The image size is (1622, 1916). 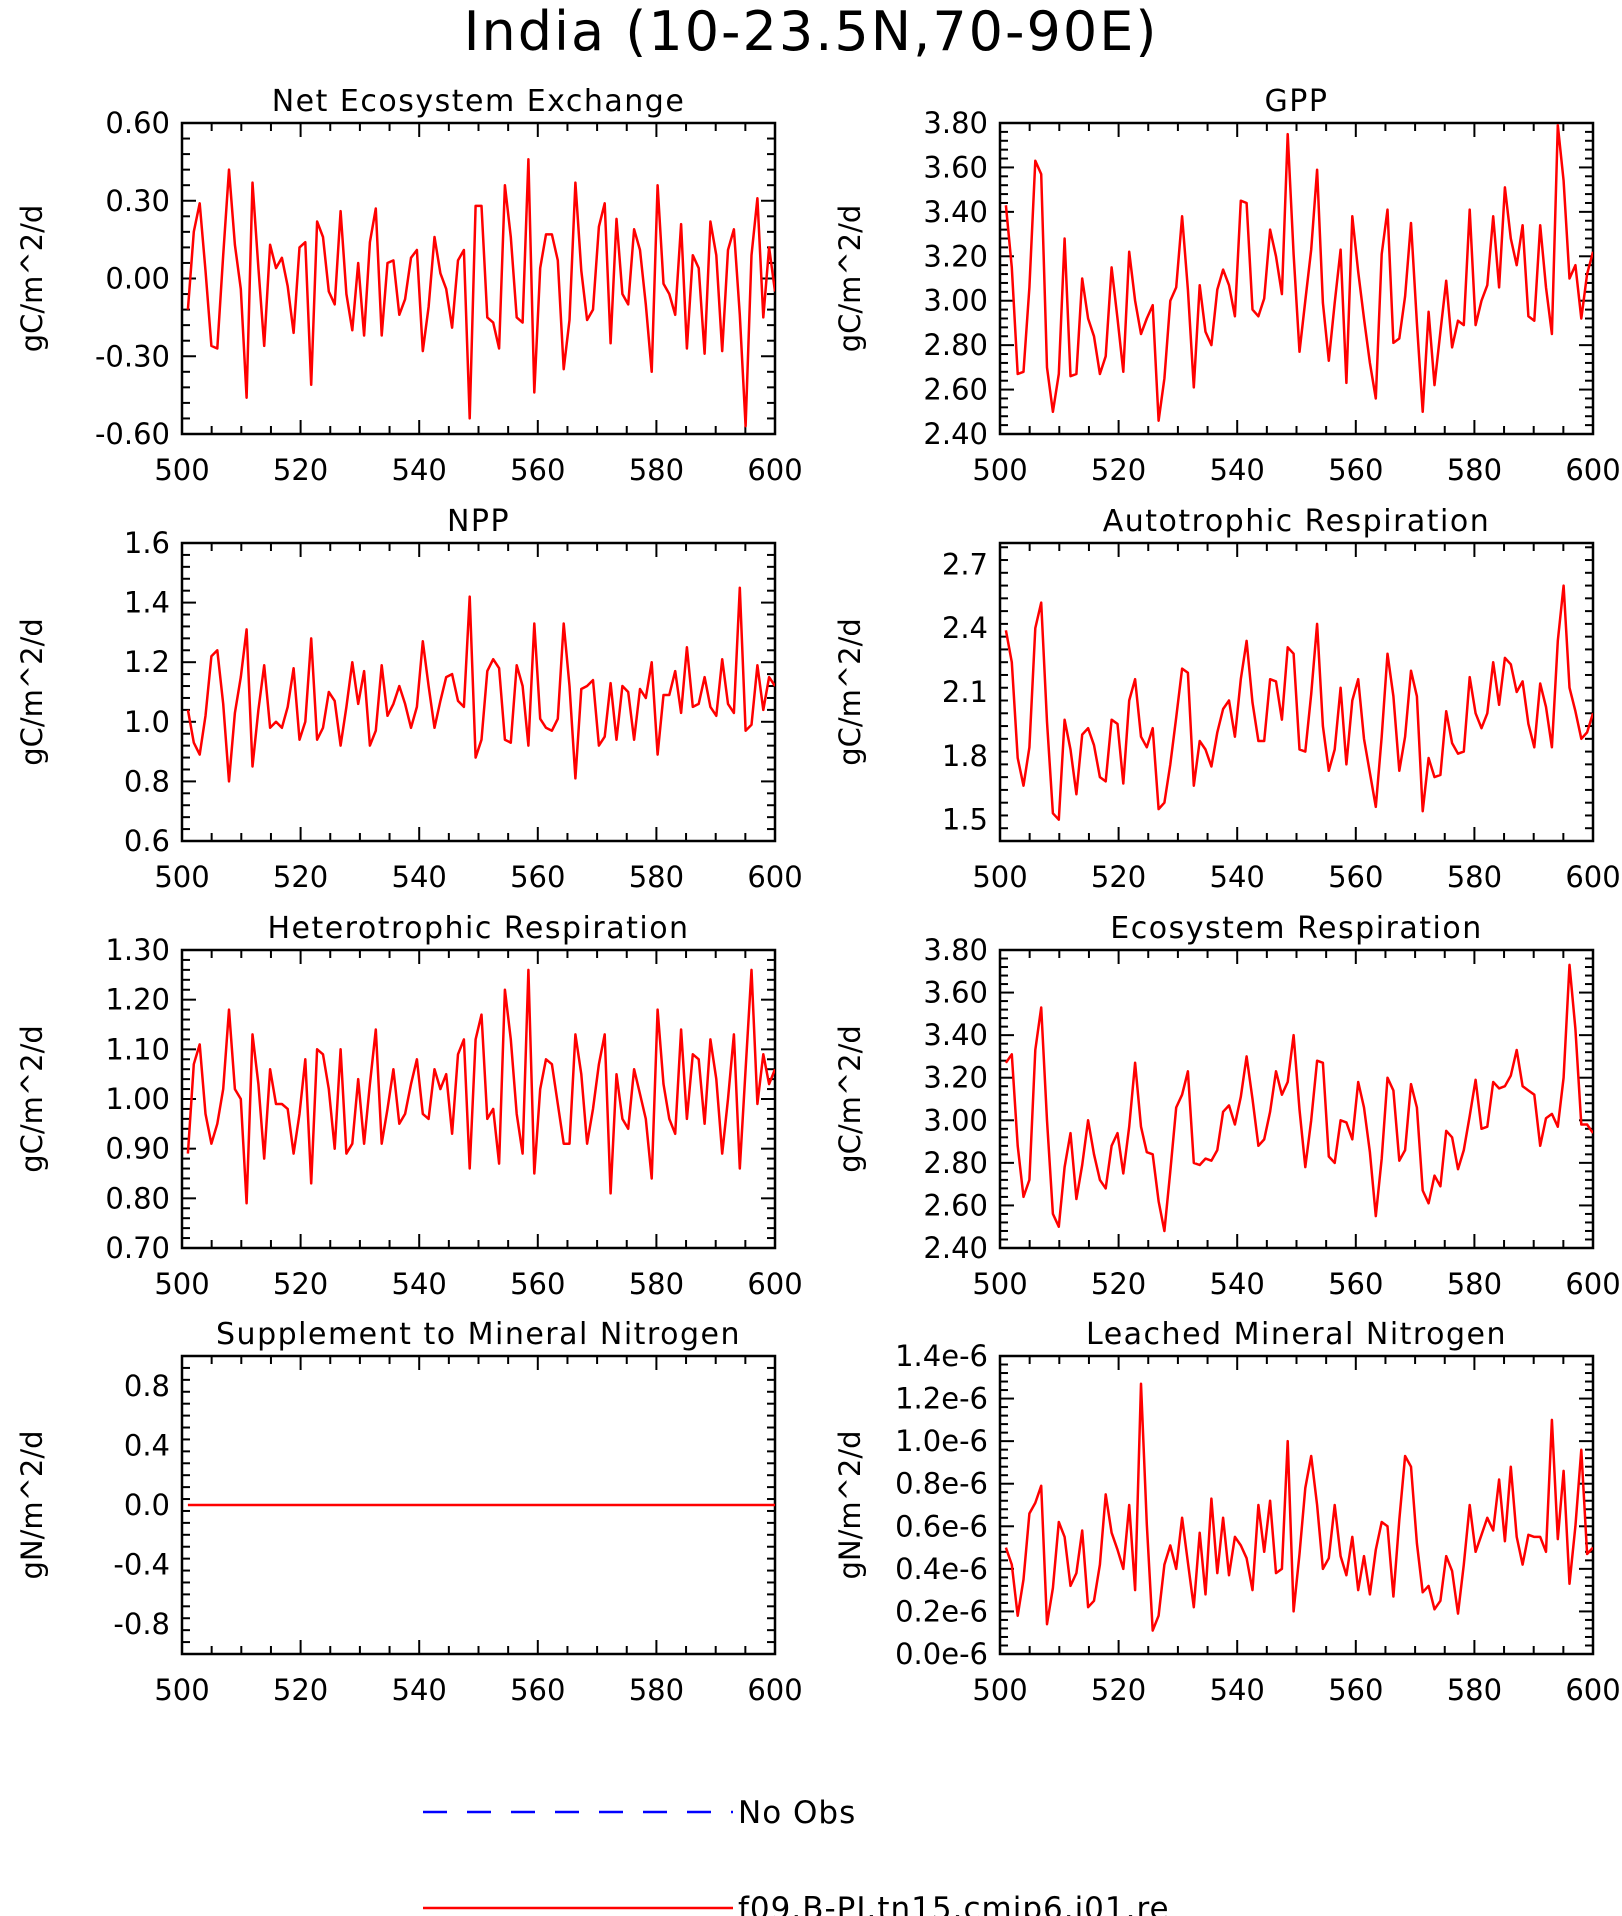 What do you see at coordinates (955, 345) in the screenshot?
I see `y-tick-label: 2.80` at bounding box center [955, 345].